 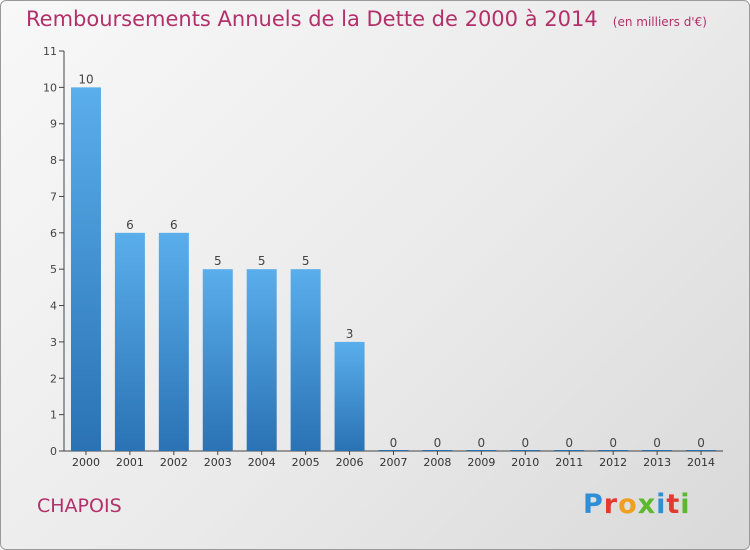 I want to click on logo-letter: r, so click(x=611, y=504).